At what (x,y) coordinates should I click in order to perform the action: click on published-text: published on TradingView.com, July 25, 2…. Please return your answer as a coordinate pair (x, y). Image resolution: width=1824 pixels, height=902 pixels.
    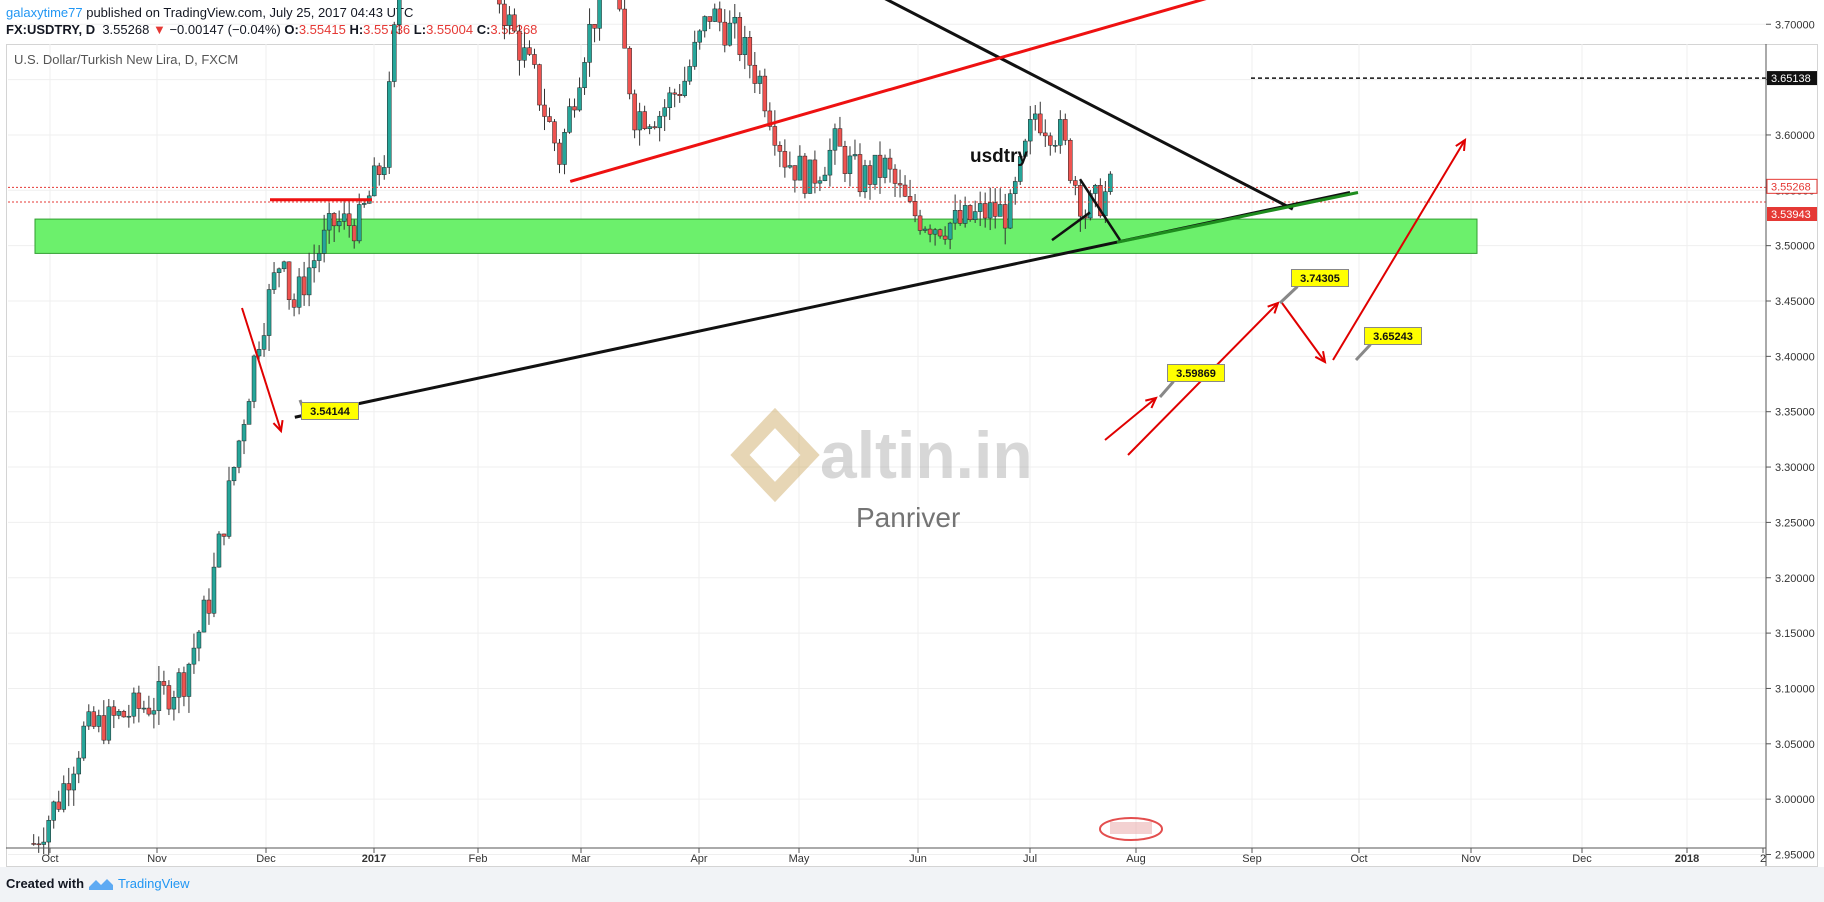
    Looking at the image, I should click on (248, 12).